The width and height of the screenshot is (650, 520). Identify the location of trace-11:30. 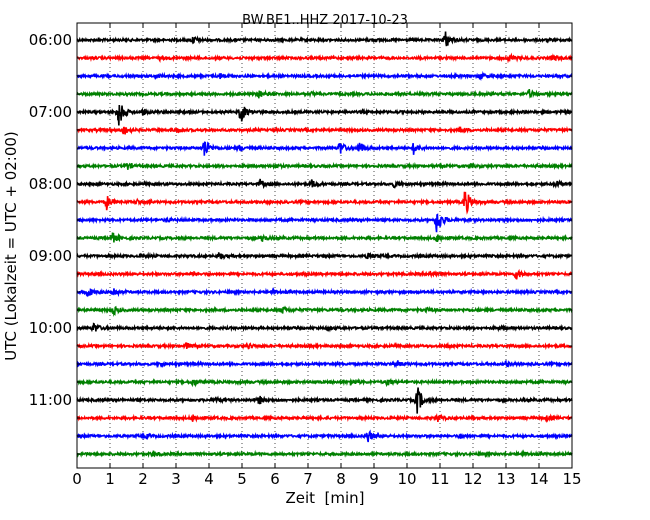
(324, 436).